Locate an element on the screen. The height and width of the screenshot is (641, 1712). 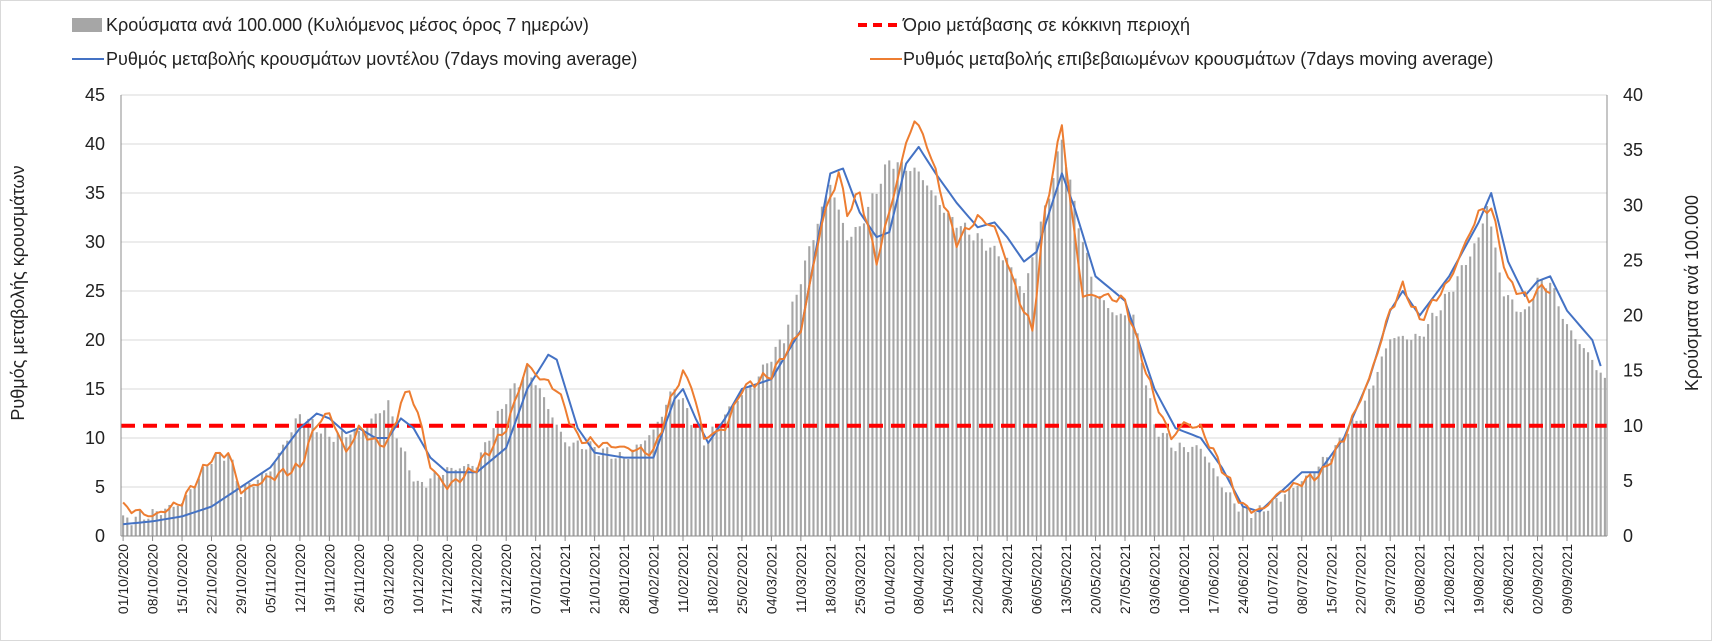
x-tick-label: 08/04/2021 is located at coordinates (919, 579).